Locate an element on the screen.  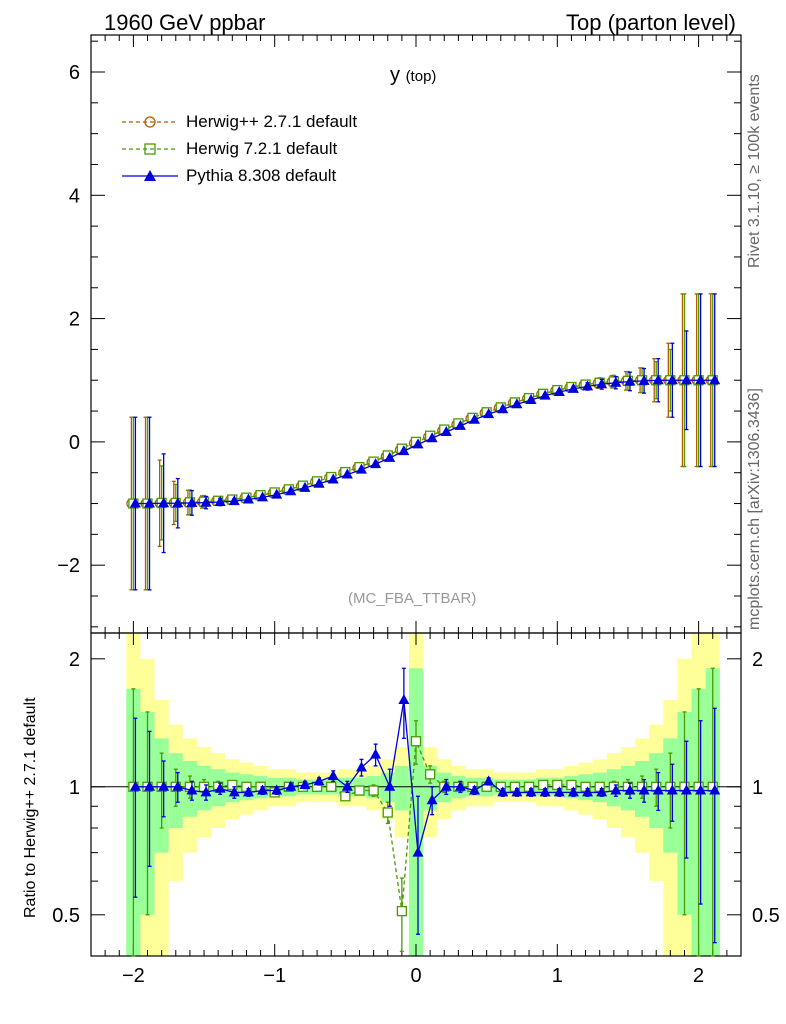
x-tick-label: 0 is located at coordinates (415, 976).